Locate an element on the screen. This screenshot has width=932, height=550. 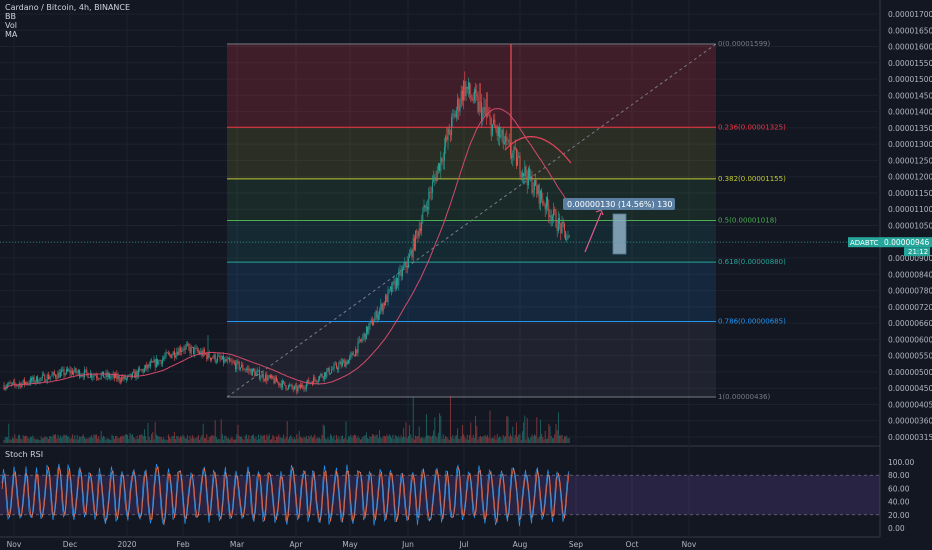
y-tick-label: 0.00000500 is located at coordinates (910, 372).